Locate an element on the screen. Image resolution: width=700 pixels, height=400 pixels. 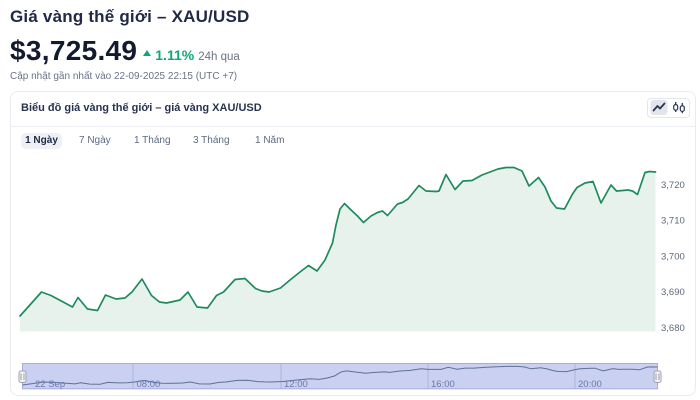
svg-text: 12:00 is located at coordinates (296, 384).